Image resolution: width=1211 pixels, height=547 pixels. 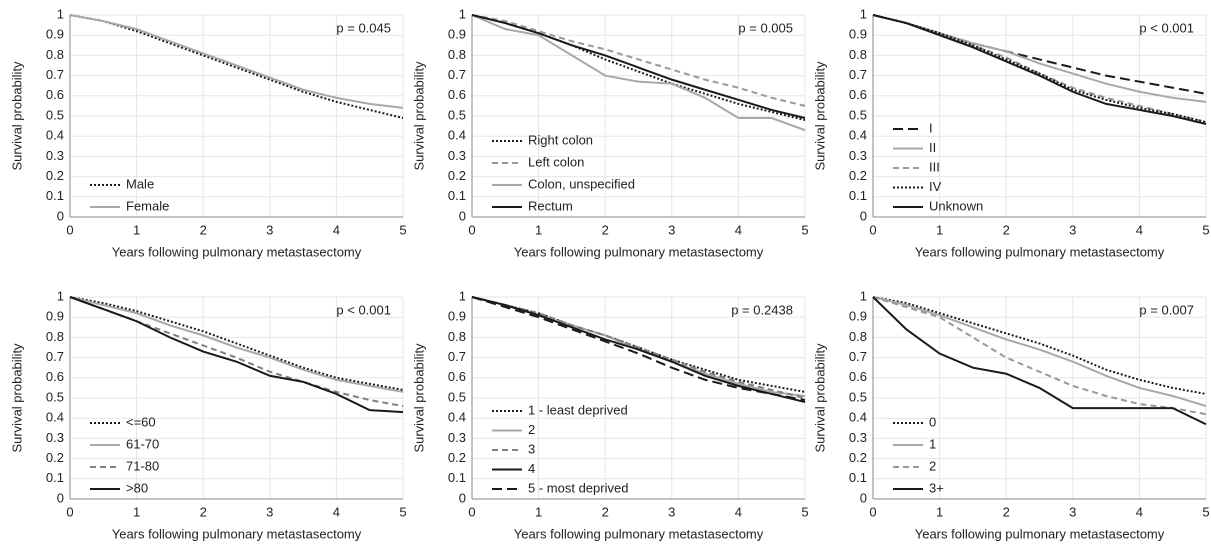 What do you see at coordinates (560, 139) in the screenshot?
I see `legend-label: Right colon` at bounding box center [560, 139].